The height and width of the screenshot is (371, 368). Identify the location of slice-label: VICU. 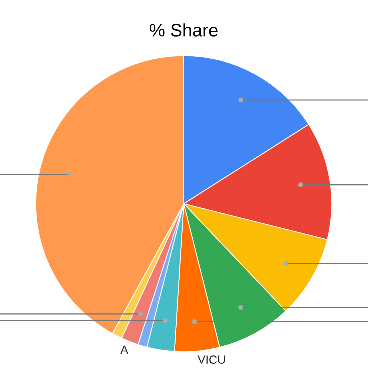
(212, 360).